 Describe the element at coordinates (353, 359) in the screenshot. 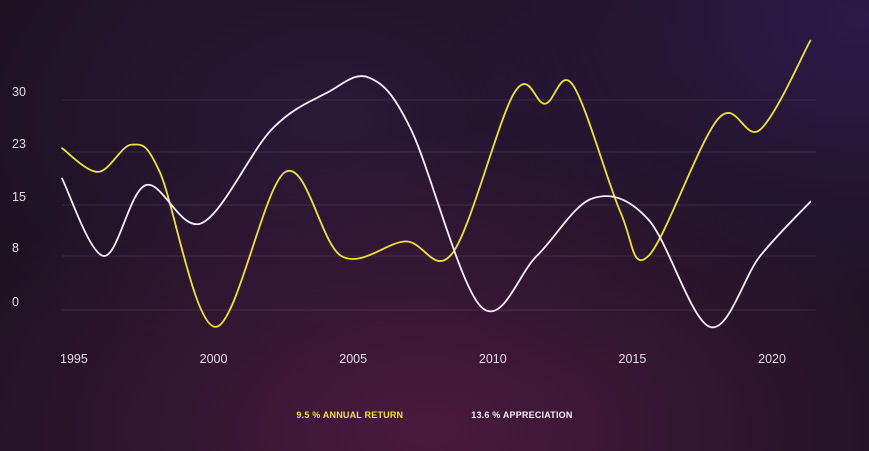

I see `x-tick-label: 2005` at that location.